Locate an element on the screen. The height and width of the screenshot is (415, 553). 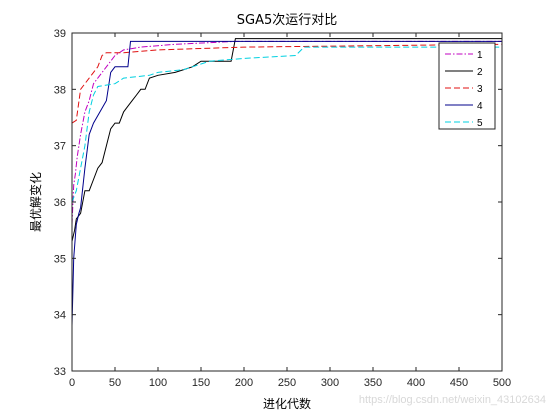
legend-label-1: 1 is located at coordinates (480, 55).